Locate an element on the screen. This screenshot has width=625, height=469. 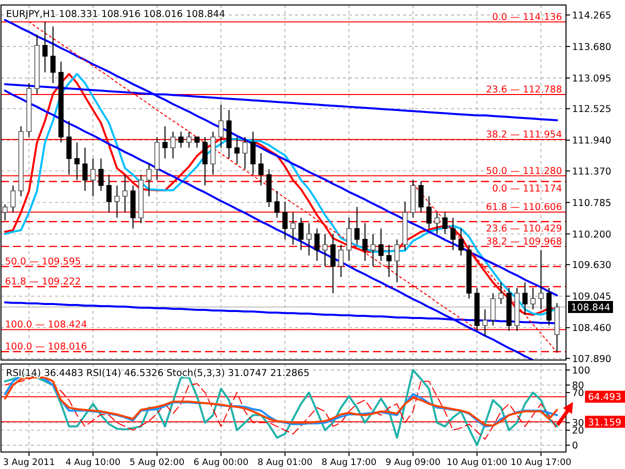
y-tick-label: 113.095 is located at coordinates (592, 78).